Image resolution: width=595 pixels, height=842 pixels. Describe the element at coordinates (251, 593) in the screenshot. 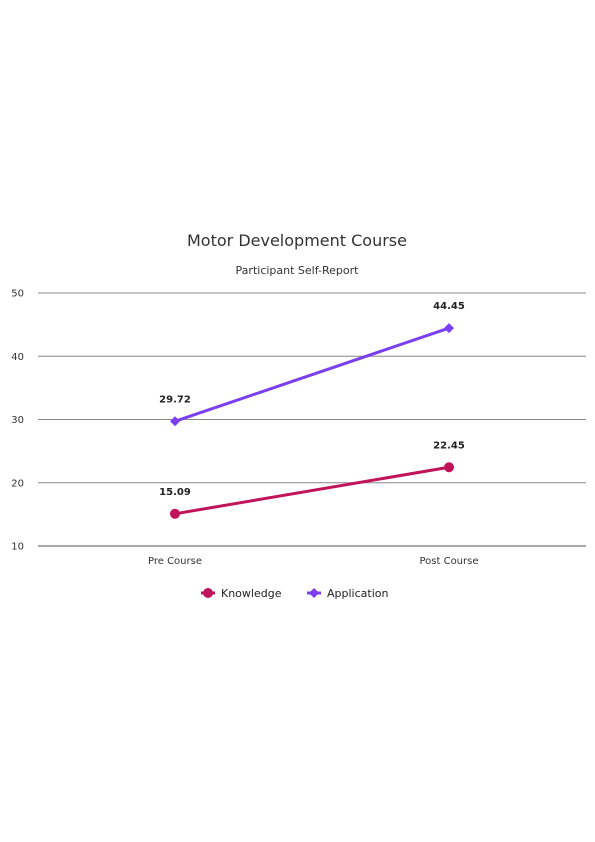

I see `legend-label: Knowledge` at that location.